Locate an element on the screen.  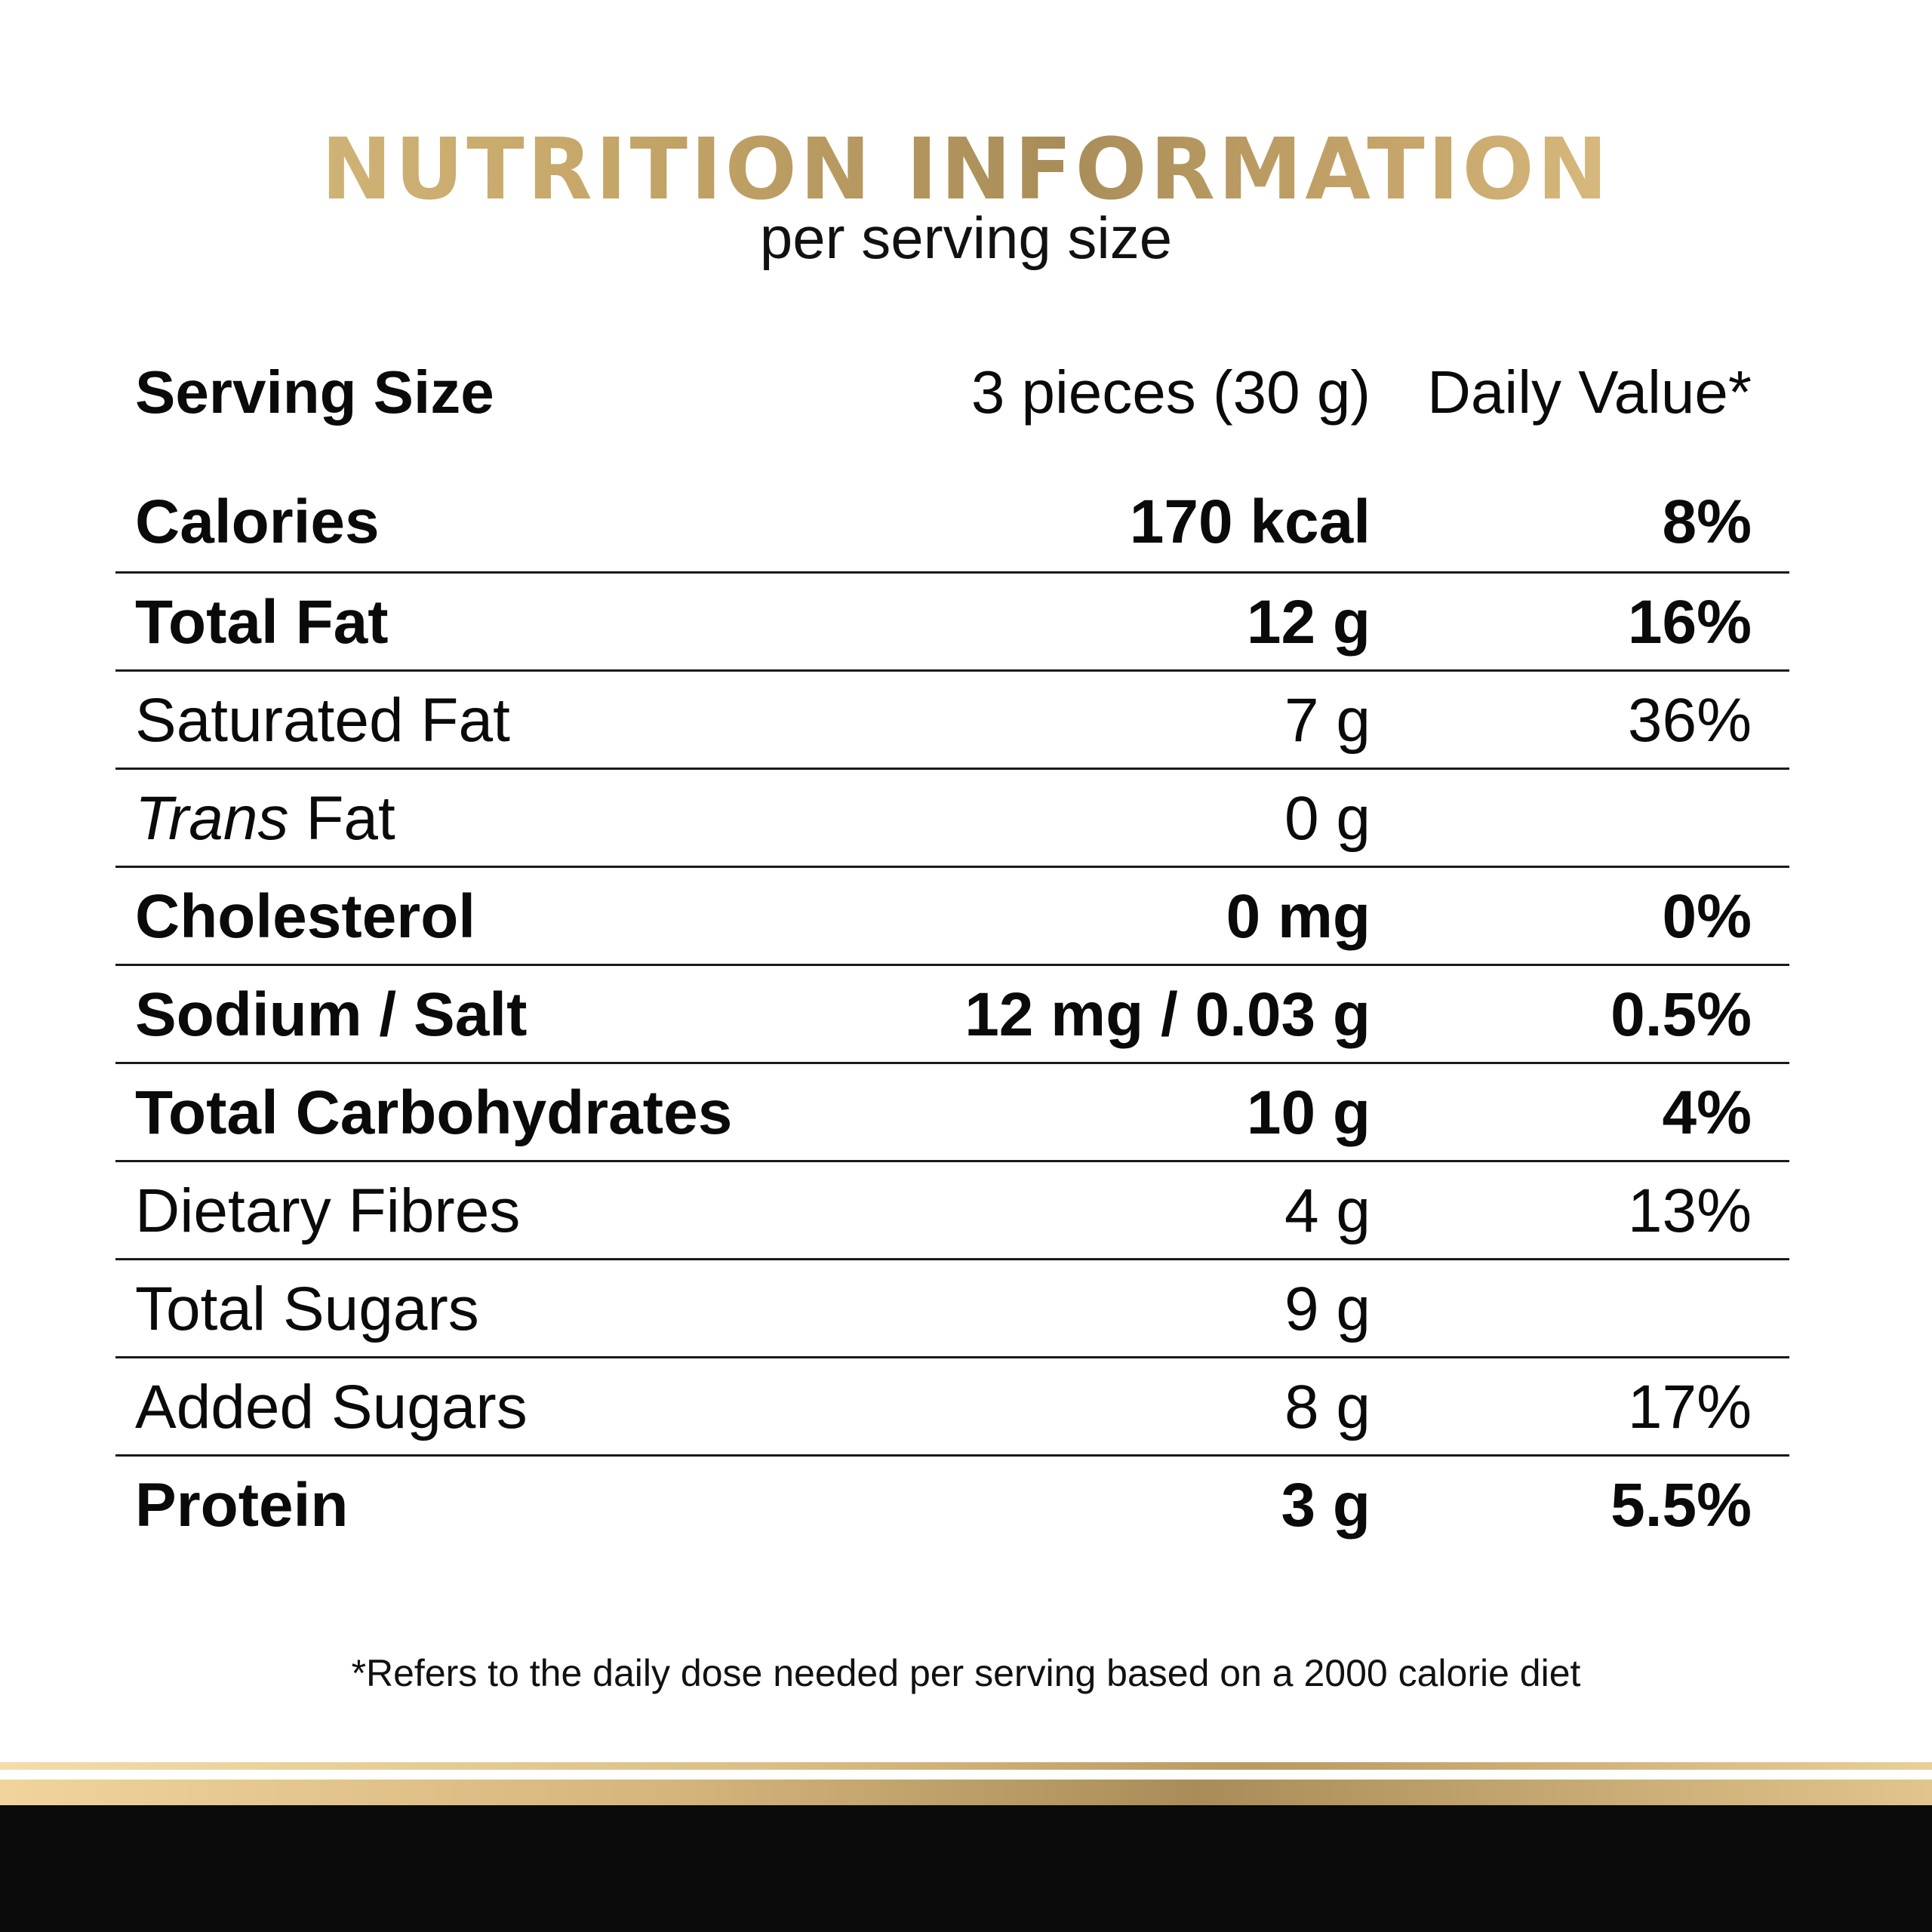
nutrient-name: Protein is located at coordinates (242, 1505).